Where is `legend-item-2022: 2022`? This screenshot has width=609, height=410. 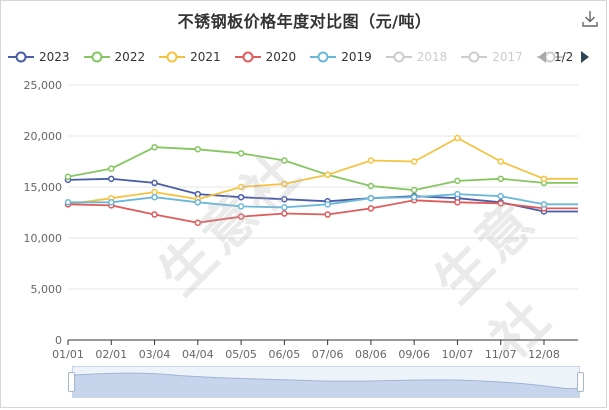
legend-item-2022: 2022 is located at coordinates (114, 57).